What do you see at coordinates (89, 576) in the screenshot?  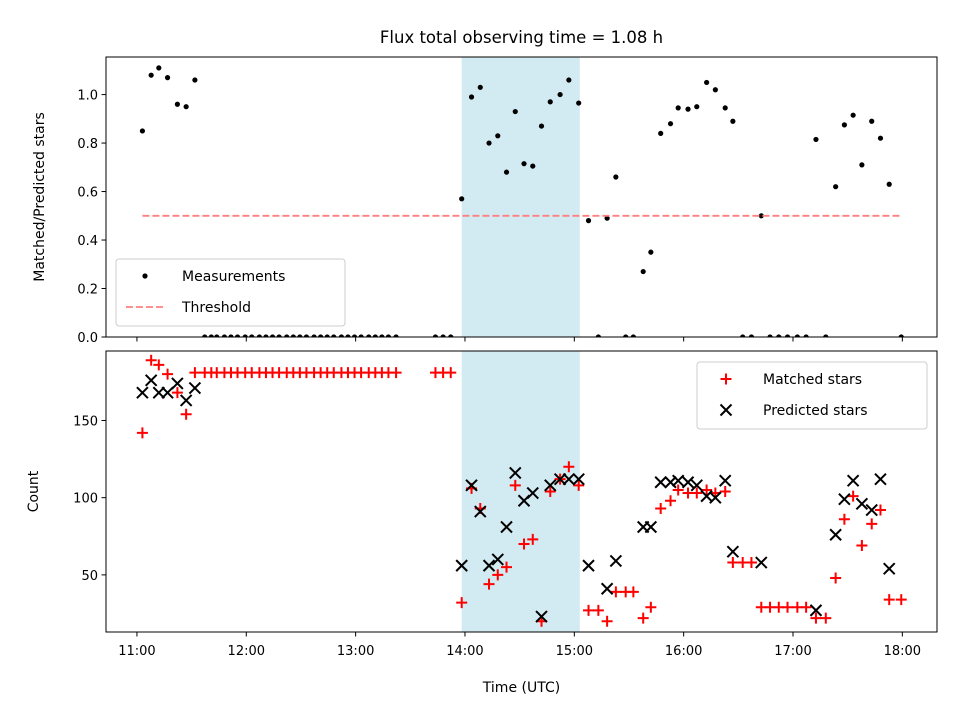 I see `y-tick-label: 50` at bounding box center [89, 576].